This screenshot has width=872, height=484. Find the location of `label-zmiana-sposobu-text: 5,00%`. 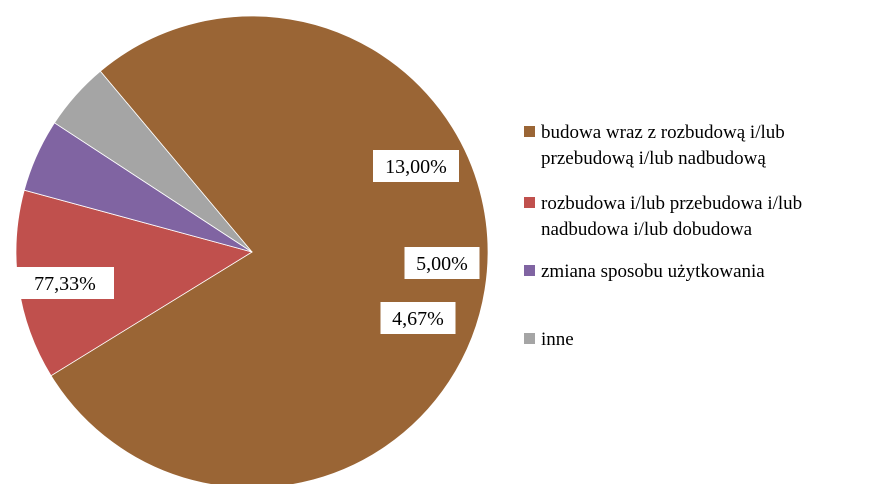

label-zmiana-sposobu-text: 5,00% is located at coordinates (442, 264).